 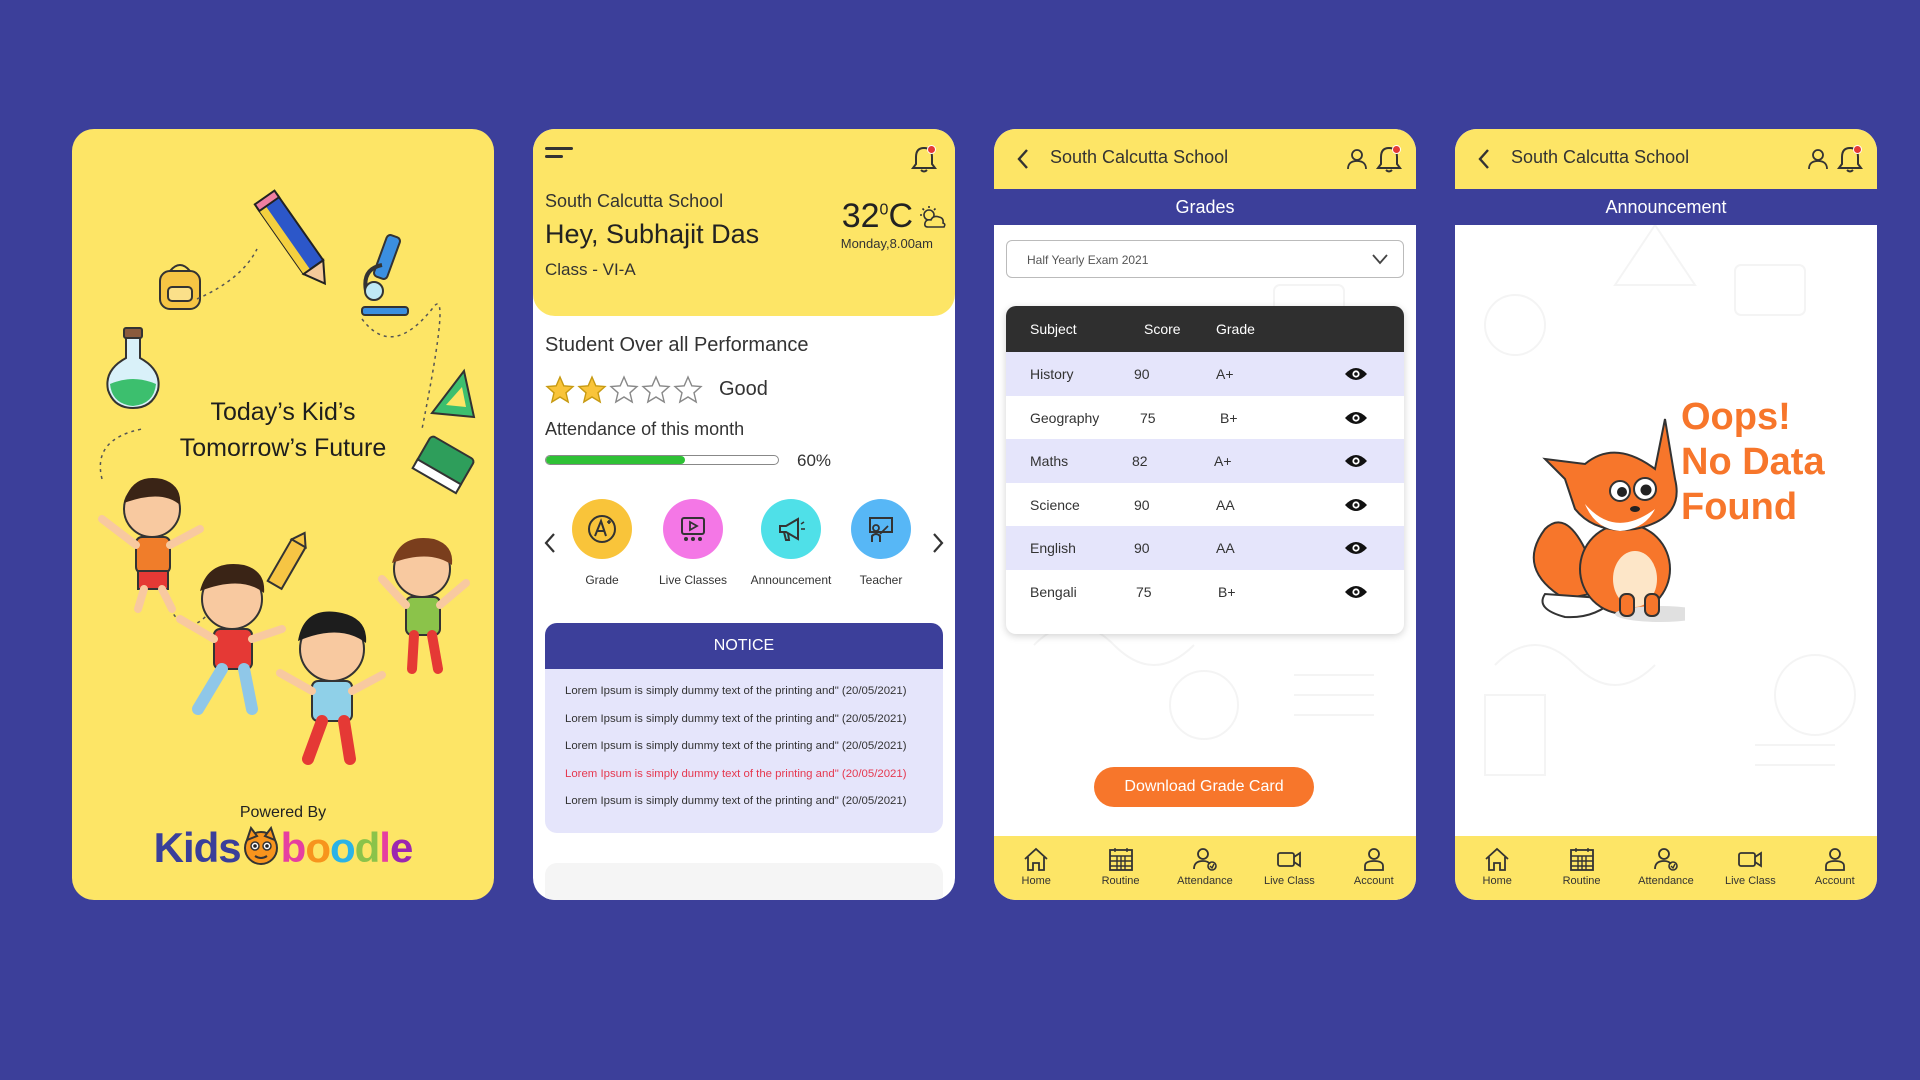 What do you see at coordinates (1229, 417) in the screenshot?
I see `cell-grade: B+` at bounding box center [1229, 417].